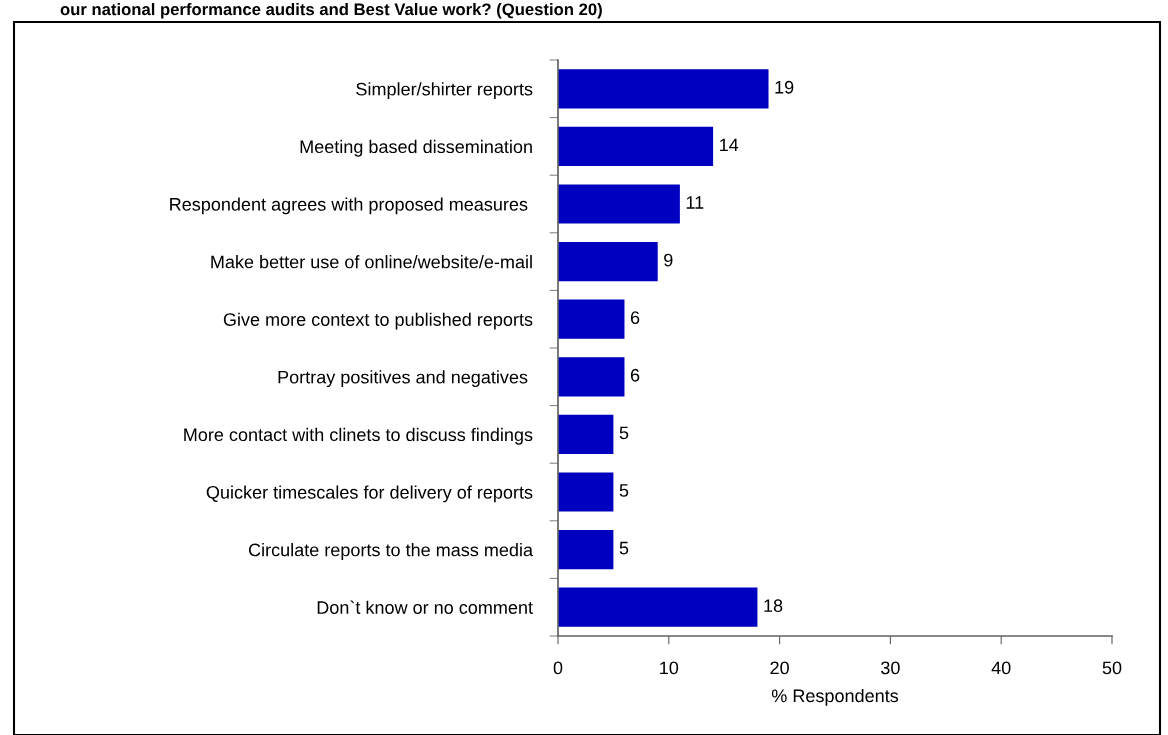  Describe the element at coordinates (695, 202) in the screenshot. I see `data-label: 11` at that location.